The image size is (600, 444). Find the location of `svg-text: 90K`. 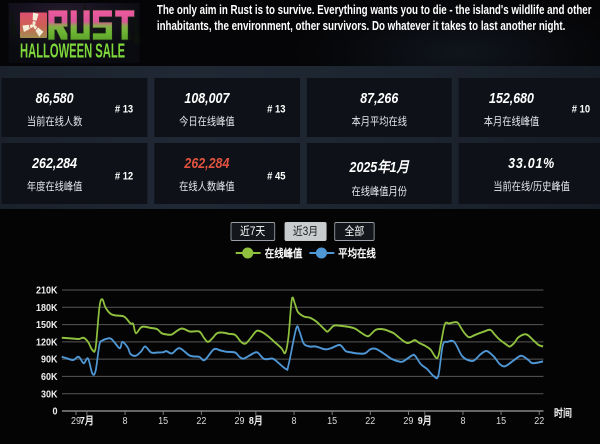

svg-text: 90K is located at coordinates (49, 360).